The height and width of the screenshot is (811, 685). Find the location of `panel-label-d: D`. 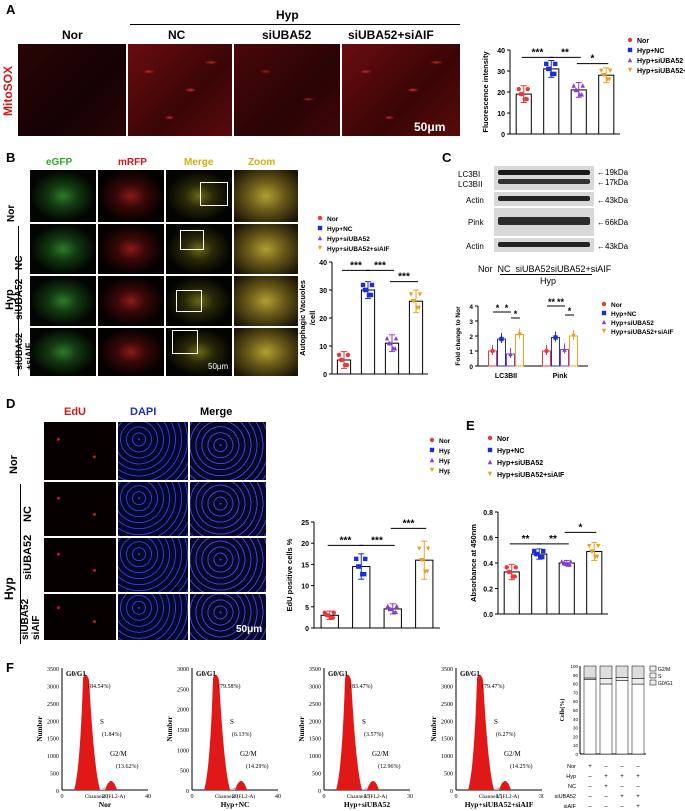

panel-label-d: D is located at coordinates (11, 403).